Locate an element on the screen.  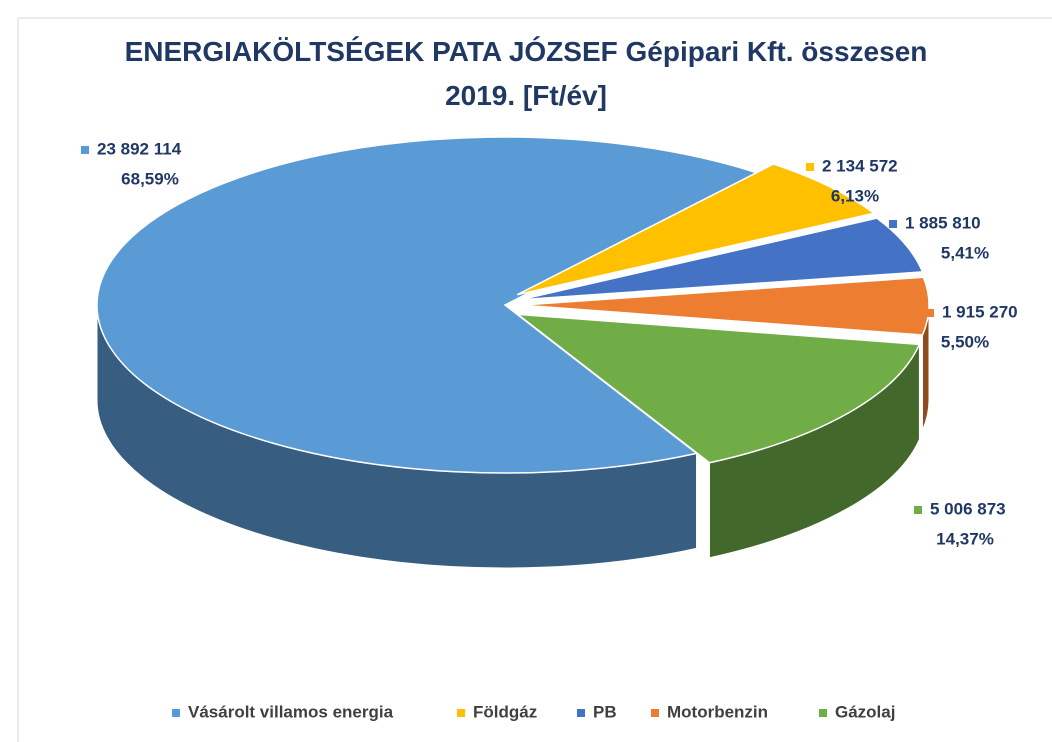
value-label: 2 134 572 is located at coordinates (860, 165).